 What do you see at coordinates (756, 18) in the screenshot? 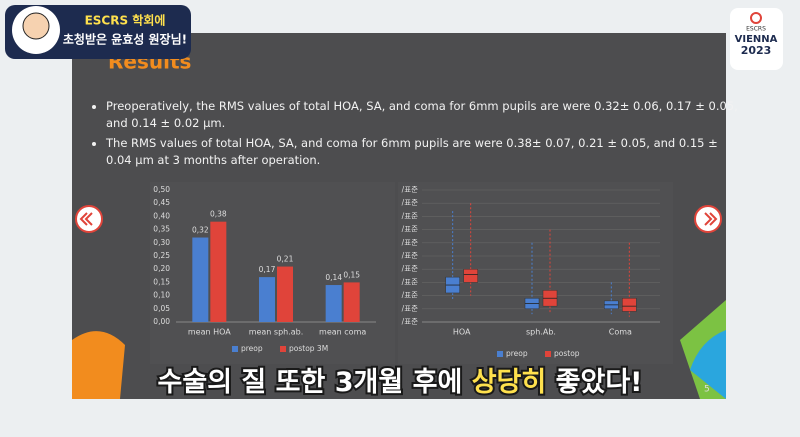
I see `logo-icon` at bounding box center [756, 18].